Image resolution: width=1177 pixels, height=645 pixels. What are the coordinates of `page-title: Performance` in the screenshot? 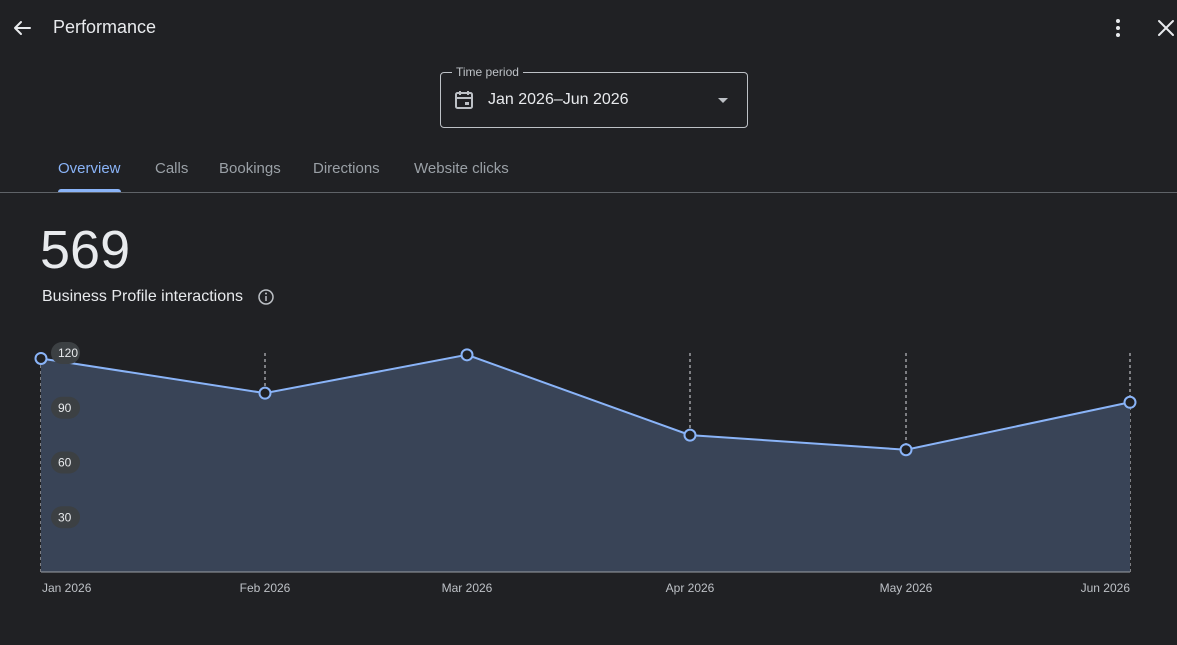 It's located at (105, 27).